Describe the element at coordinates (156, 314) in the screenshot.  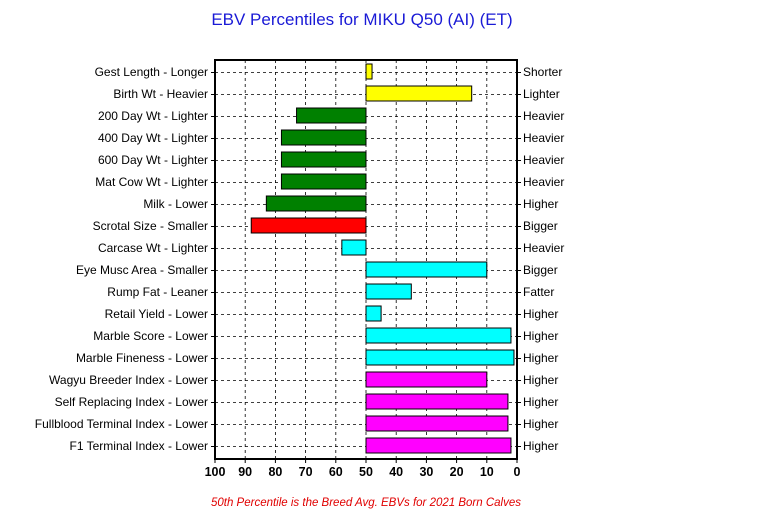
I see `row-label-left: Retail Yield - Lower` at that location.